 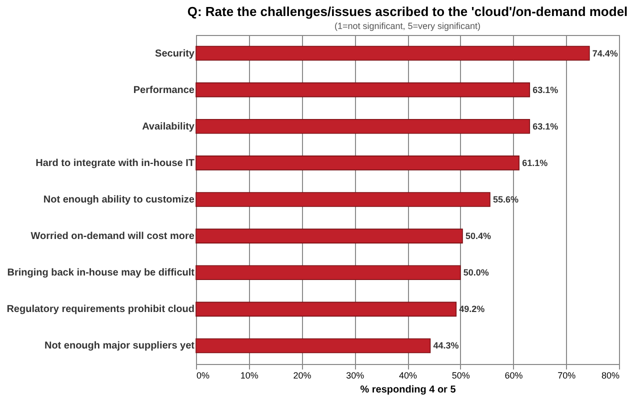 What do you see at coordinates (605, 53) in the screenshot?
I see `data-label: 74.4%` at bounding box center [605, 53].